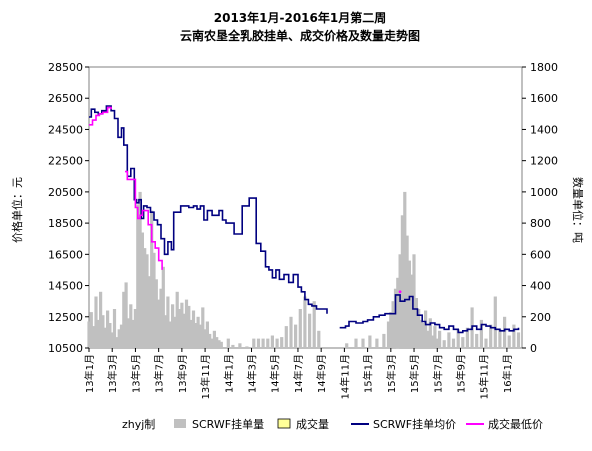 This screenshot has height=451, width=592. What do you see at coordinates (300, 17) in the screenshot?
I see `chart-title-line1: 2013年1月-2016年1月第二周` at bounding box center [300, 17].